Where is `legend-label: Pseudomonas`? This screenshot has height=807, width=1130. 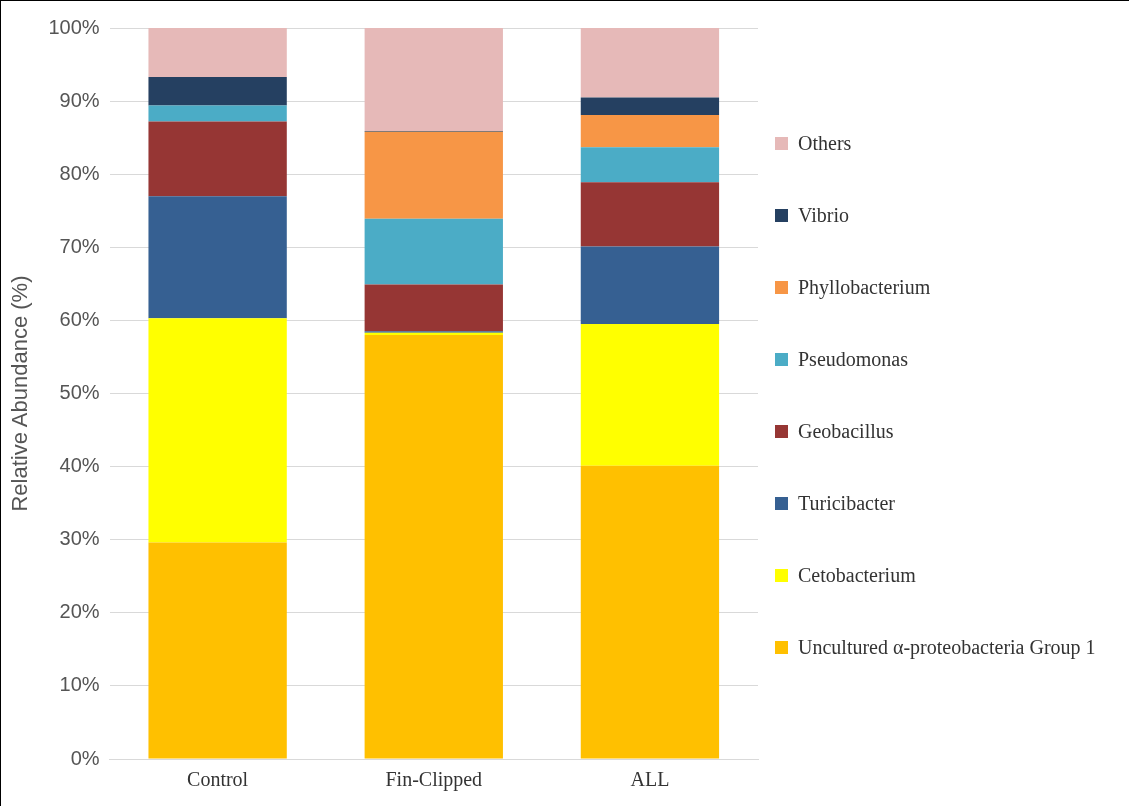 legend-label: Pseudomonas is located at coordinates (853, 359).